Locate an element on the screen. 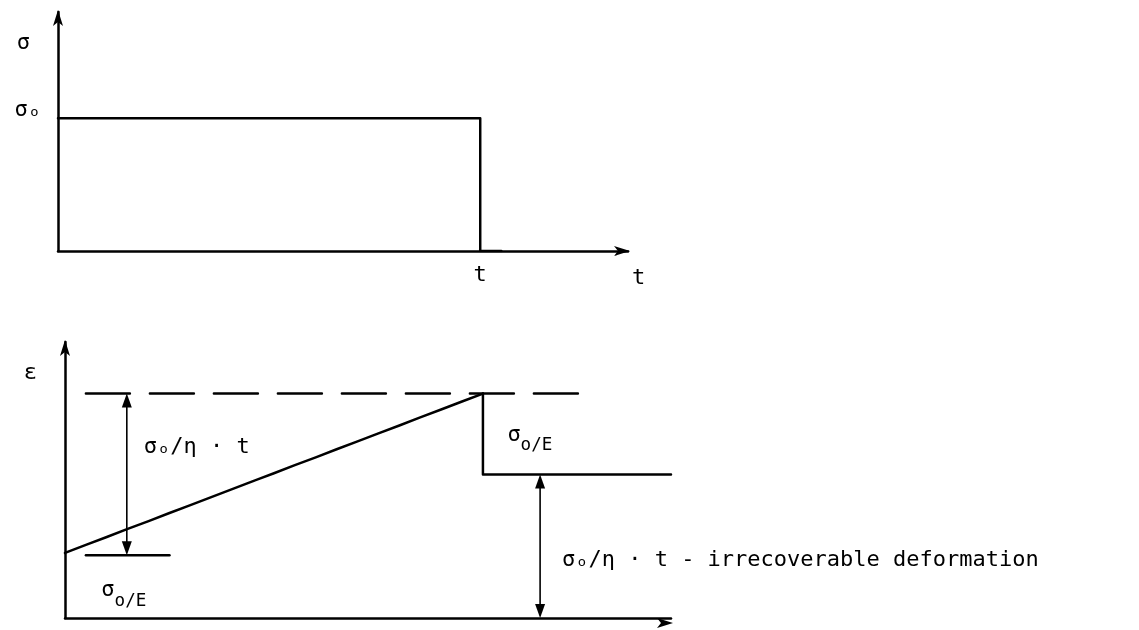 This screenshot has height=630, width=1139. annotation: σₒ/η · t - irrecoverable deformation is located at coordinates (800, 558).